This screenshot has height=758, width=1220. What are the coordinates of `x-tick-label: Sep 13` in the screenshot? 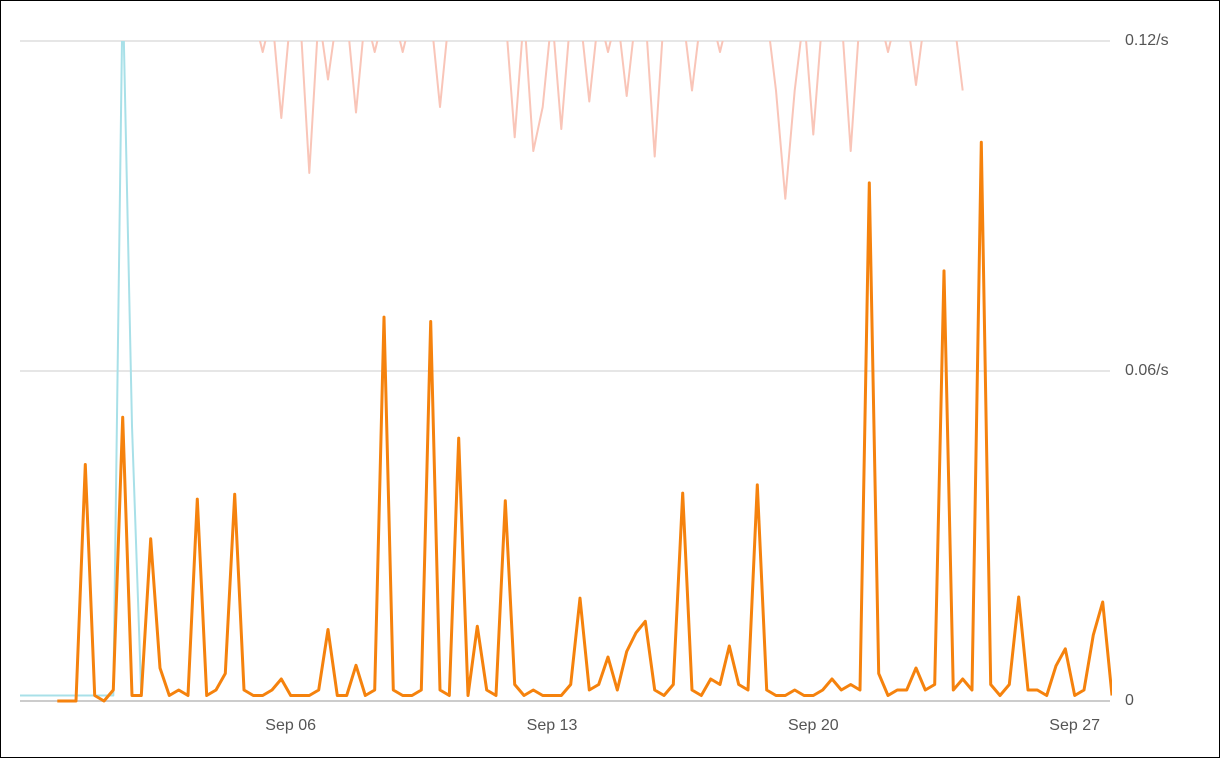 It's located at (552, 725).